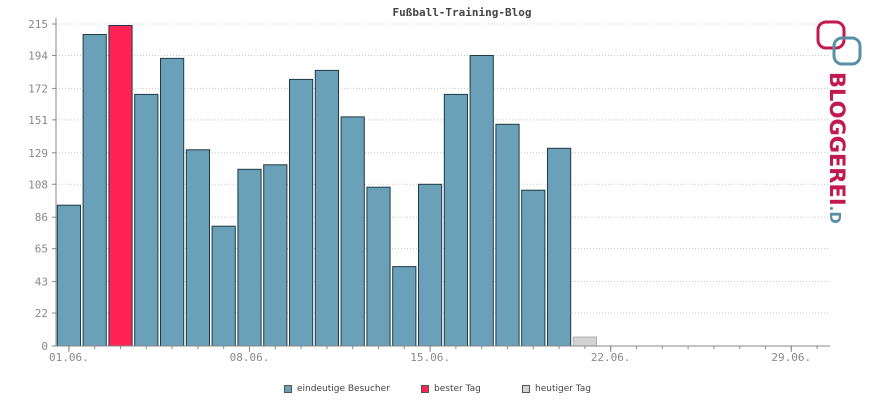 The image size is (870, 400). Describe the element at coordinates (343, 389) in the screenshot. I see `legend-label-visitors: eindeutige Besucher` at that location.